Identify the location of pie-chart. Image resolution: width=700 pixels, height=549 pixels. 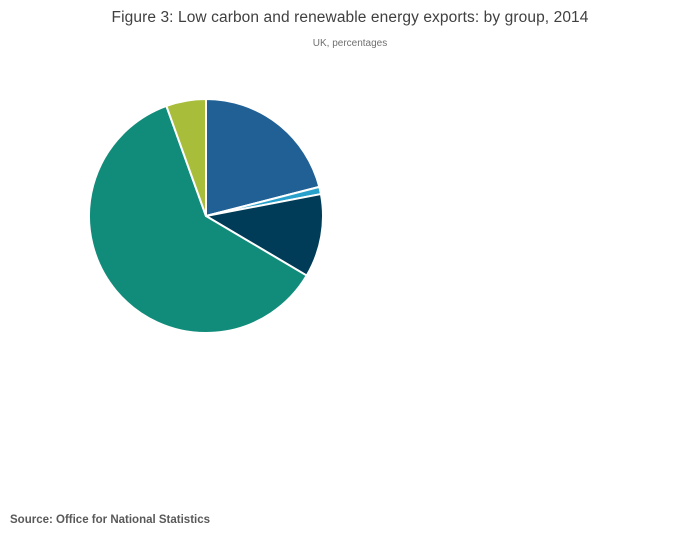
(206, 216).